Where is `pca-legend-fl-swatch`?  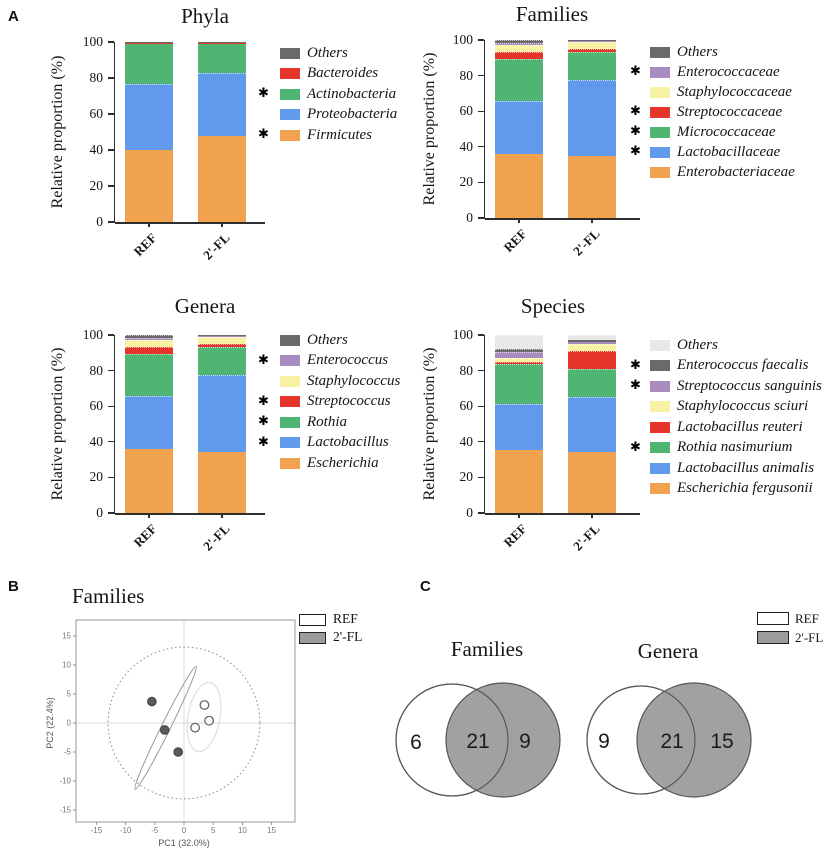
pca-legend-fl-swatch is located at coordinates (312, 638).